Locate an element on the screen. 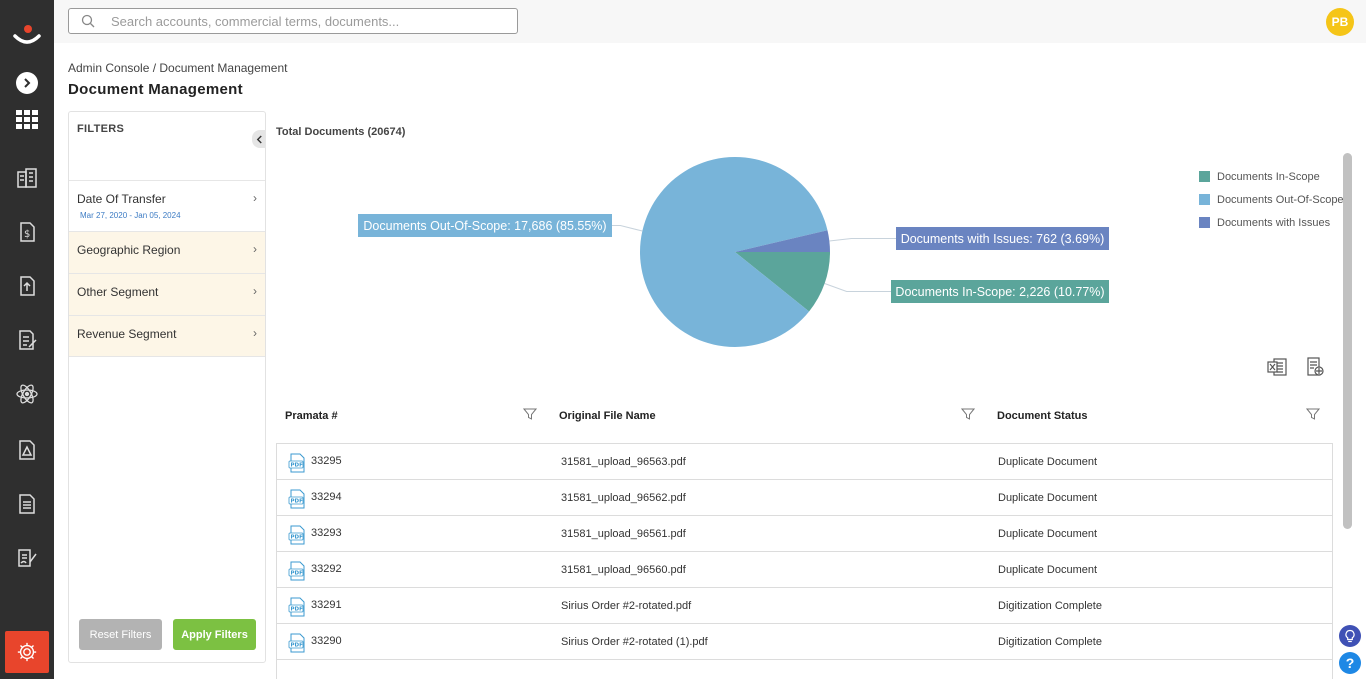 Image resolution: width=1366 pixels, height=679 pixels. filters-title: FILTERS is located at coordinates (101, 129).